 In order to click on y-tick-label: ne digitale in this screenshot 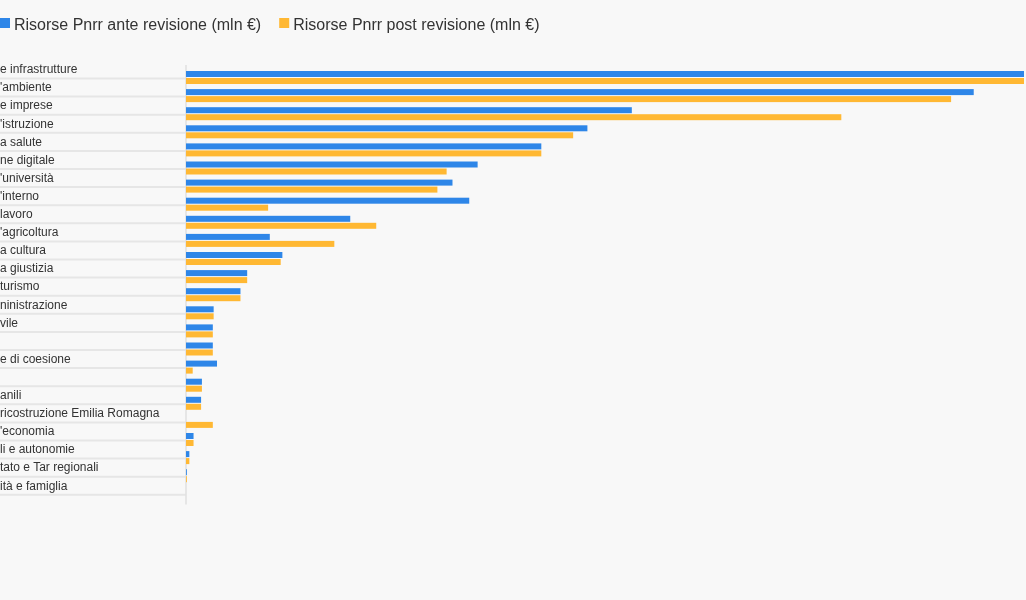, I will do `click(28, 159)`.